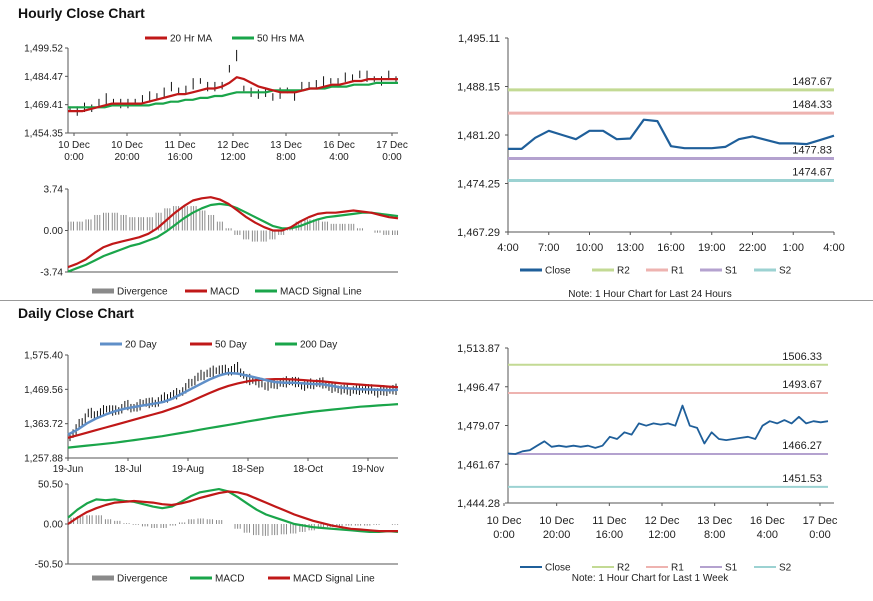 The image size is (873, 601). Describe the element at coordinates (785, 568) in the screenshot. I see `daily-sr-legend-s2-label: S2` at that location.